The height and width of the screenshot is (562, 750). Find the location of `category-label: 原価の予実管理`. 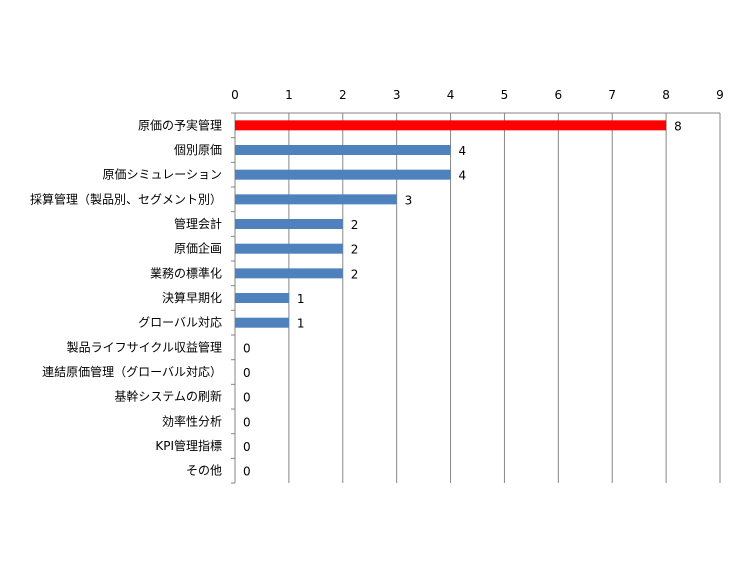

category-label: 原価の予実管理 is located at coordinates (180, 124).